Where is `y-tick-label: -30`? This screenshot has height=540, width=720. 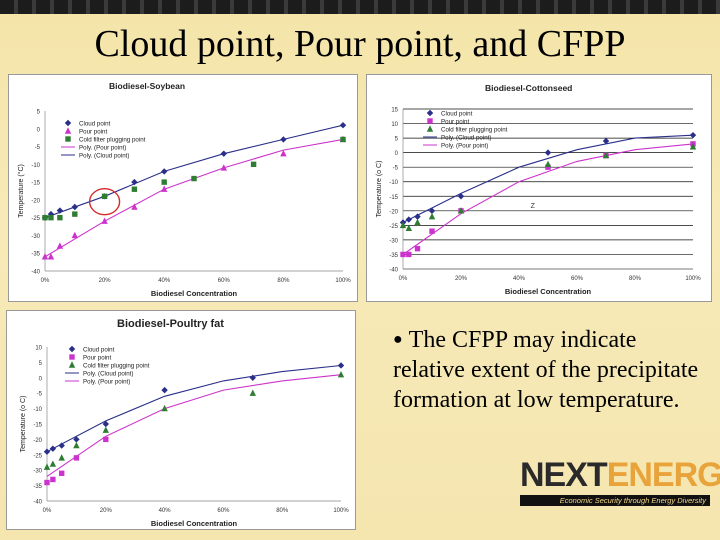 y-tick-label: -30 is located at coordinates (35, 237).